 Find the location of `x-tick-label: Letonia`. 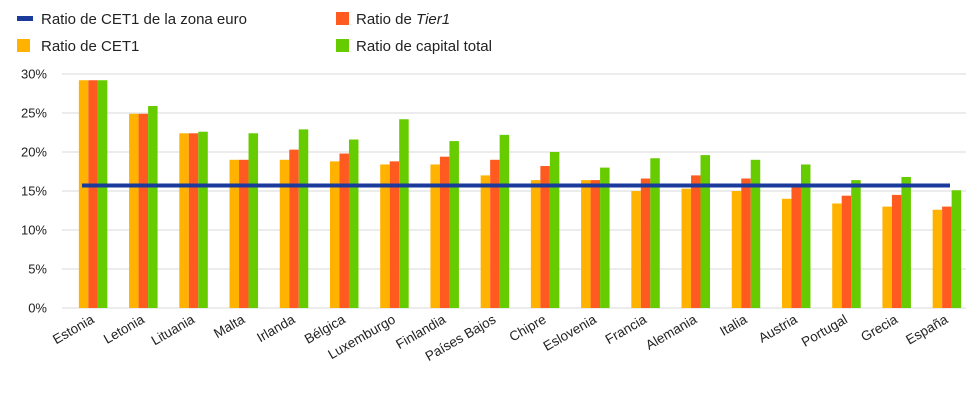

x-tick-label: Letonia is located at coordinates (124, 328).